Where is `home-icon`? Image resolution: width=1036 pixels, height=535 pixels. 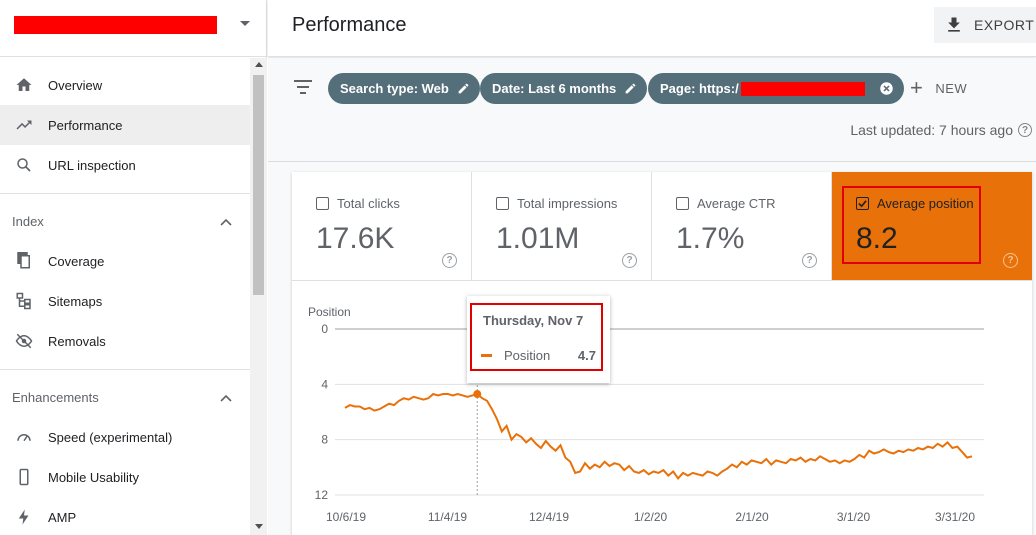 home-icon is located at coordinates (24, 85).